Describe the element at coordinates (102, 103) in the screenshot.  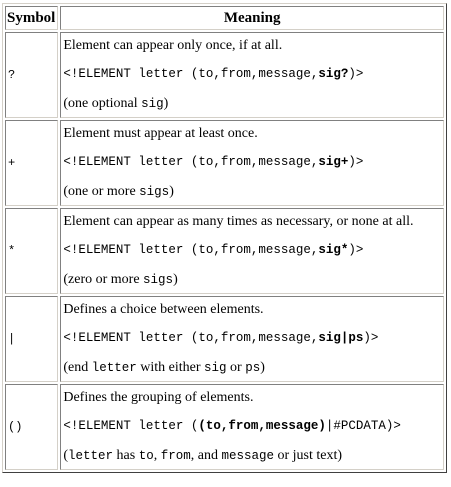
I see `note-text: (one optional` at that location.